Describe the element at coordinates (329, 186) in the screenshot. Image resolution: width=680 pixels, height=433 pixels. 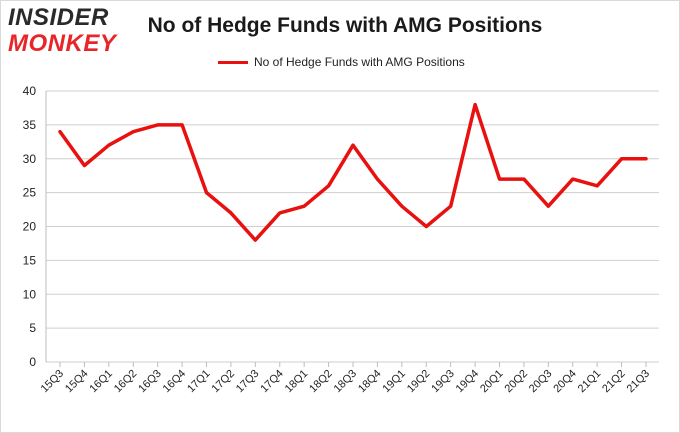
I see `data-point-18Q2` at that location.